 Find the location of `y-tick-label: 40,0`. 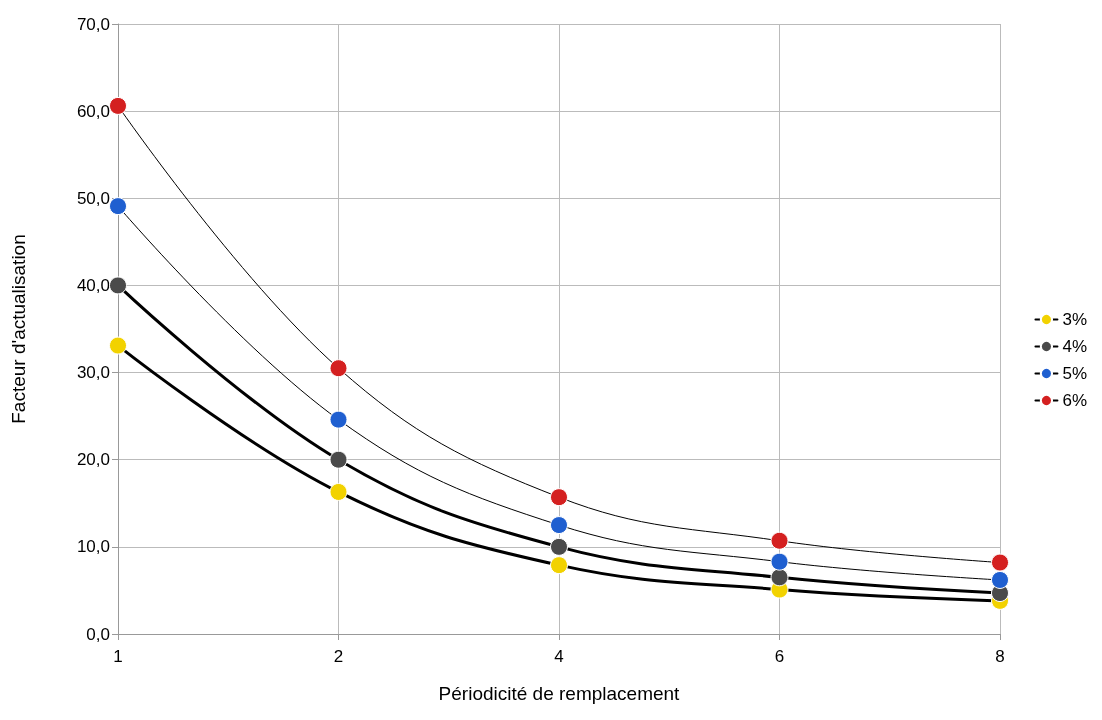

y-tick-label: 40,0 is located at coordinates (93, 285).